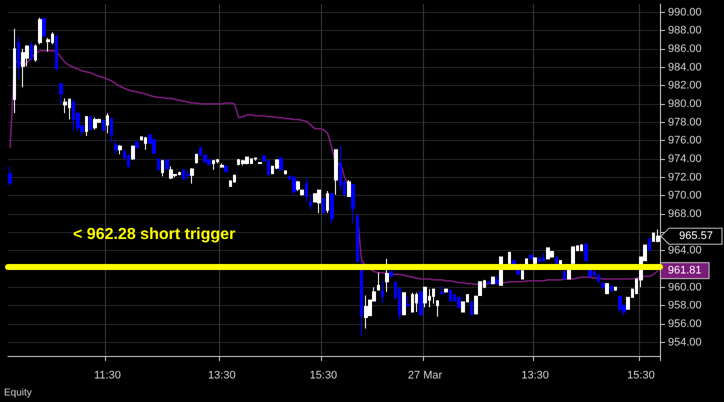 The width and height of the screenshot is (724, 402). I want to click on y-tick-label: 988.00, so click(685, 30).